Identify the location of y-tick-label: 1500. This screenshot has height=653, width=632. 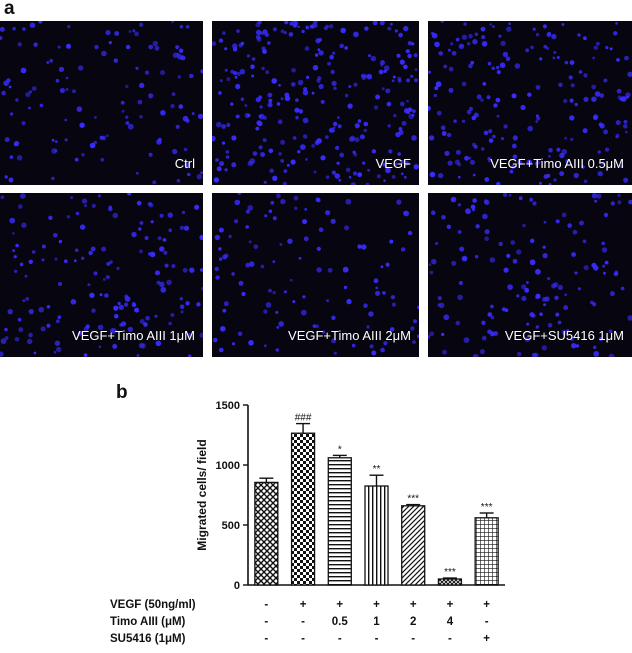
(228, 406).